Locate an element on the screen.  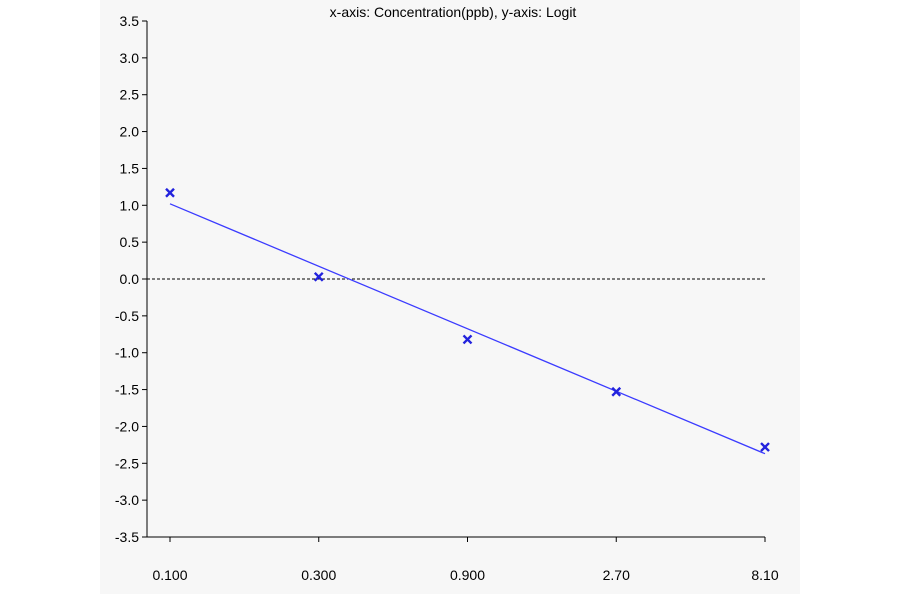
y-tick-label: 3.5 is located at coordinates (130, 21).